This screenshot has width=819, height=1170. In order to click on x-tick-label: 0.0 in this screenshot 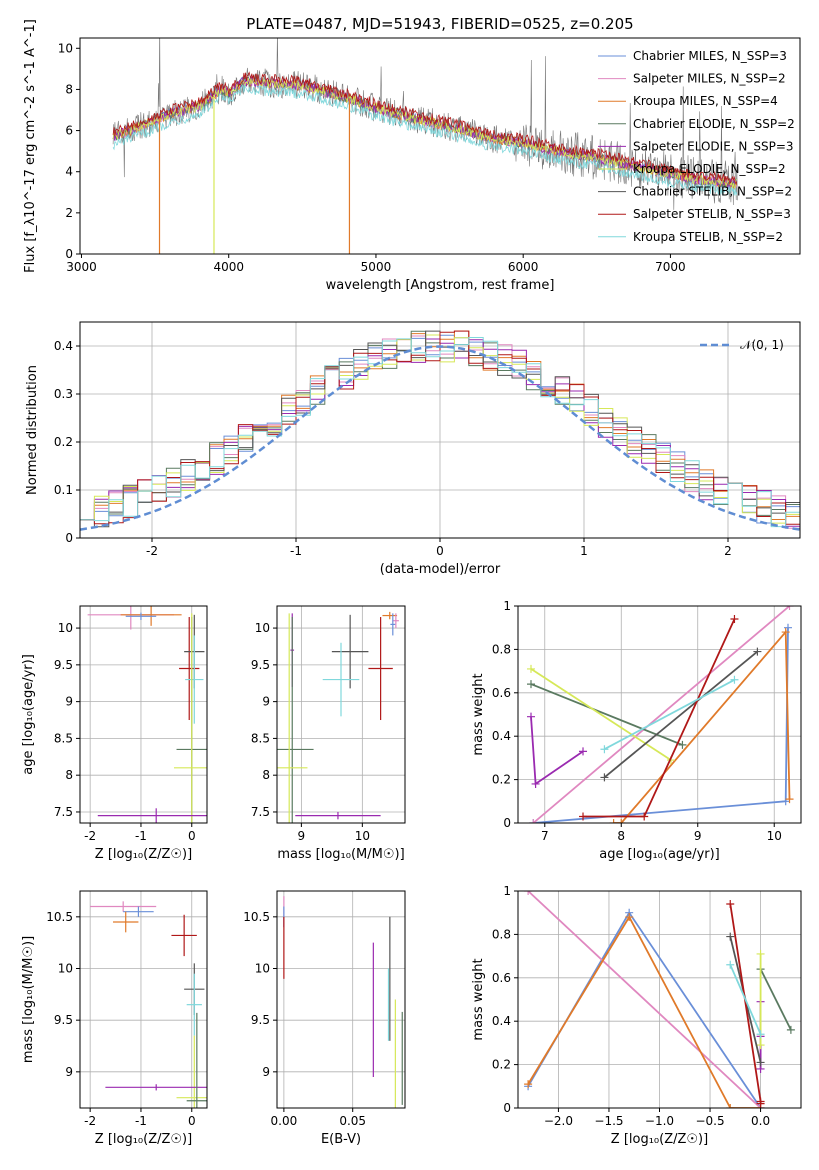, I will do `click(760, 1121)`.